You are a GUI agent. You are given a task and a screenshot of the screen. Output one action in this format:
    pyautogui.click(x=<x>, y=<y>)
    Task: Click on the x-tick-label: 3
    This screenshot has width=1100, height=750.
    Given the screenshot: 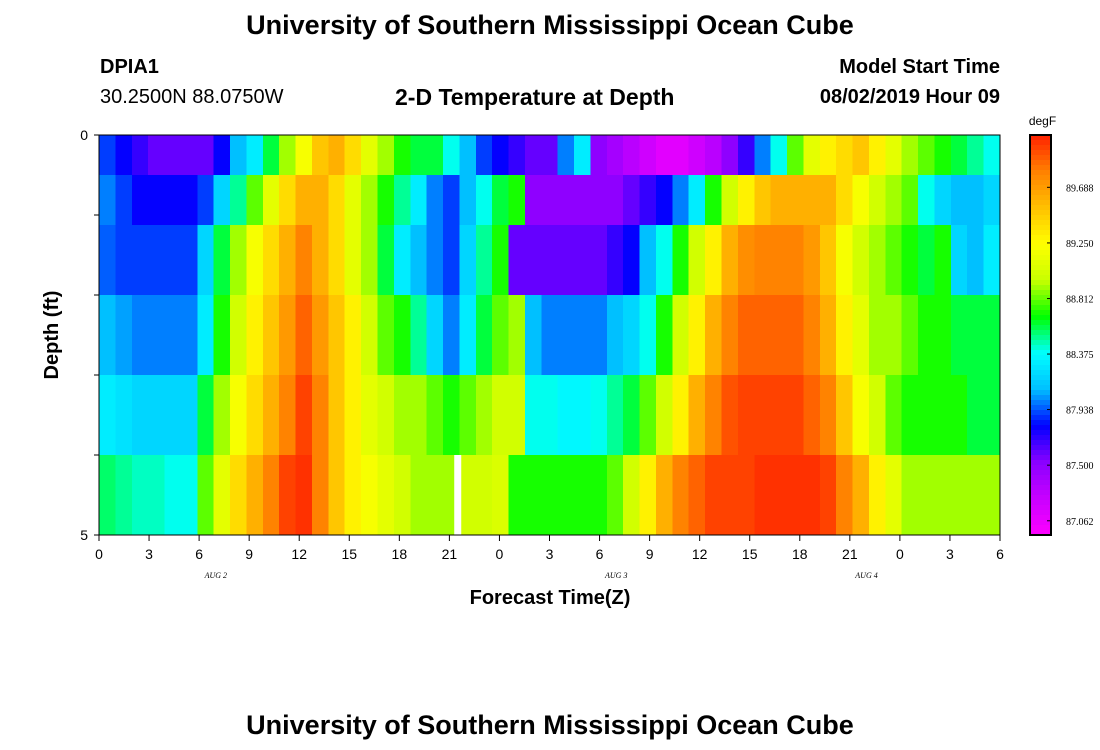 What is the action you would take?
    pyautogui.click(x=149, y=554)
    